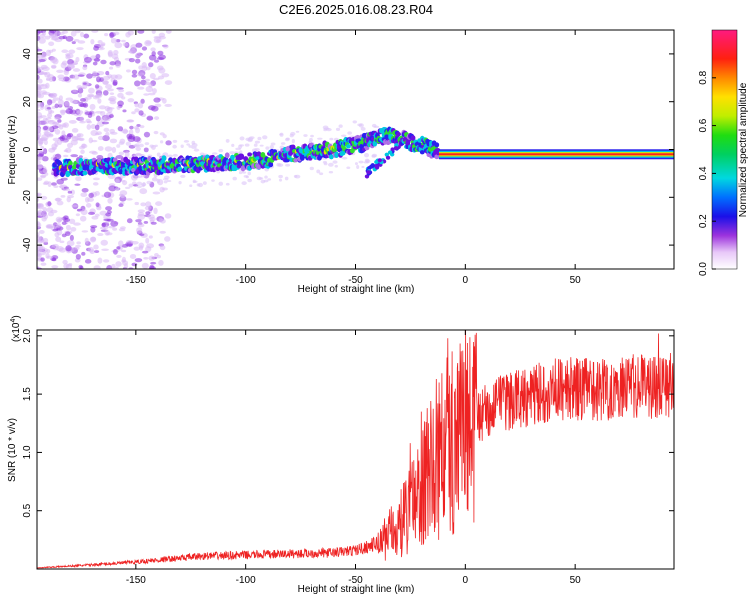 The image size is (750, 605). I want to click on x-tick-label: 0, so click(466, 580).